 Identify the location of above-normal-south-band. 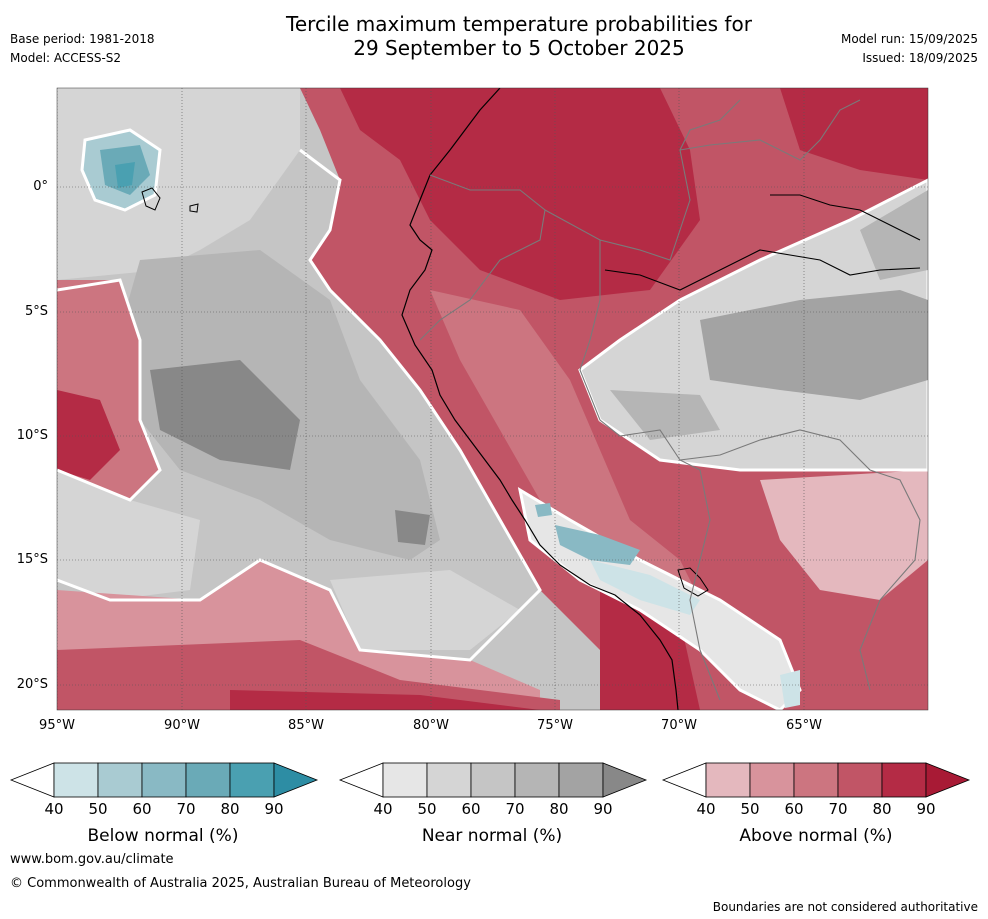
(308, 675).